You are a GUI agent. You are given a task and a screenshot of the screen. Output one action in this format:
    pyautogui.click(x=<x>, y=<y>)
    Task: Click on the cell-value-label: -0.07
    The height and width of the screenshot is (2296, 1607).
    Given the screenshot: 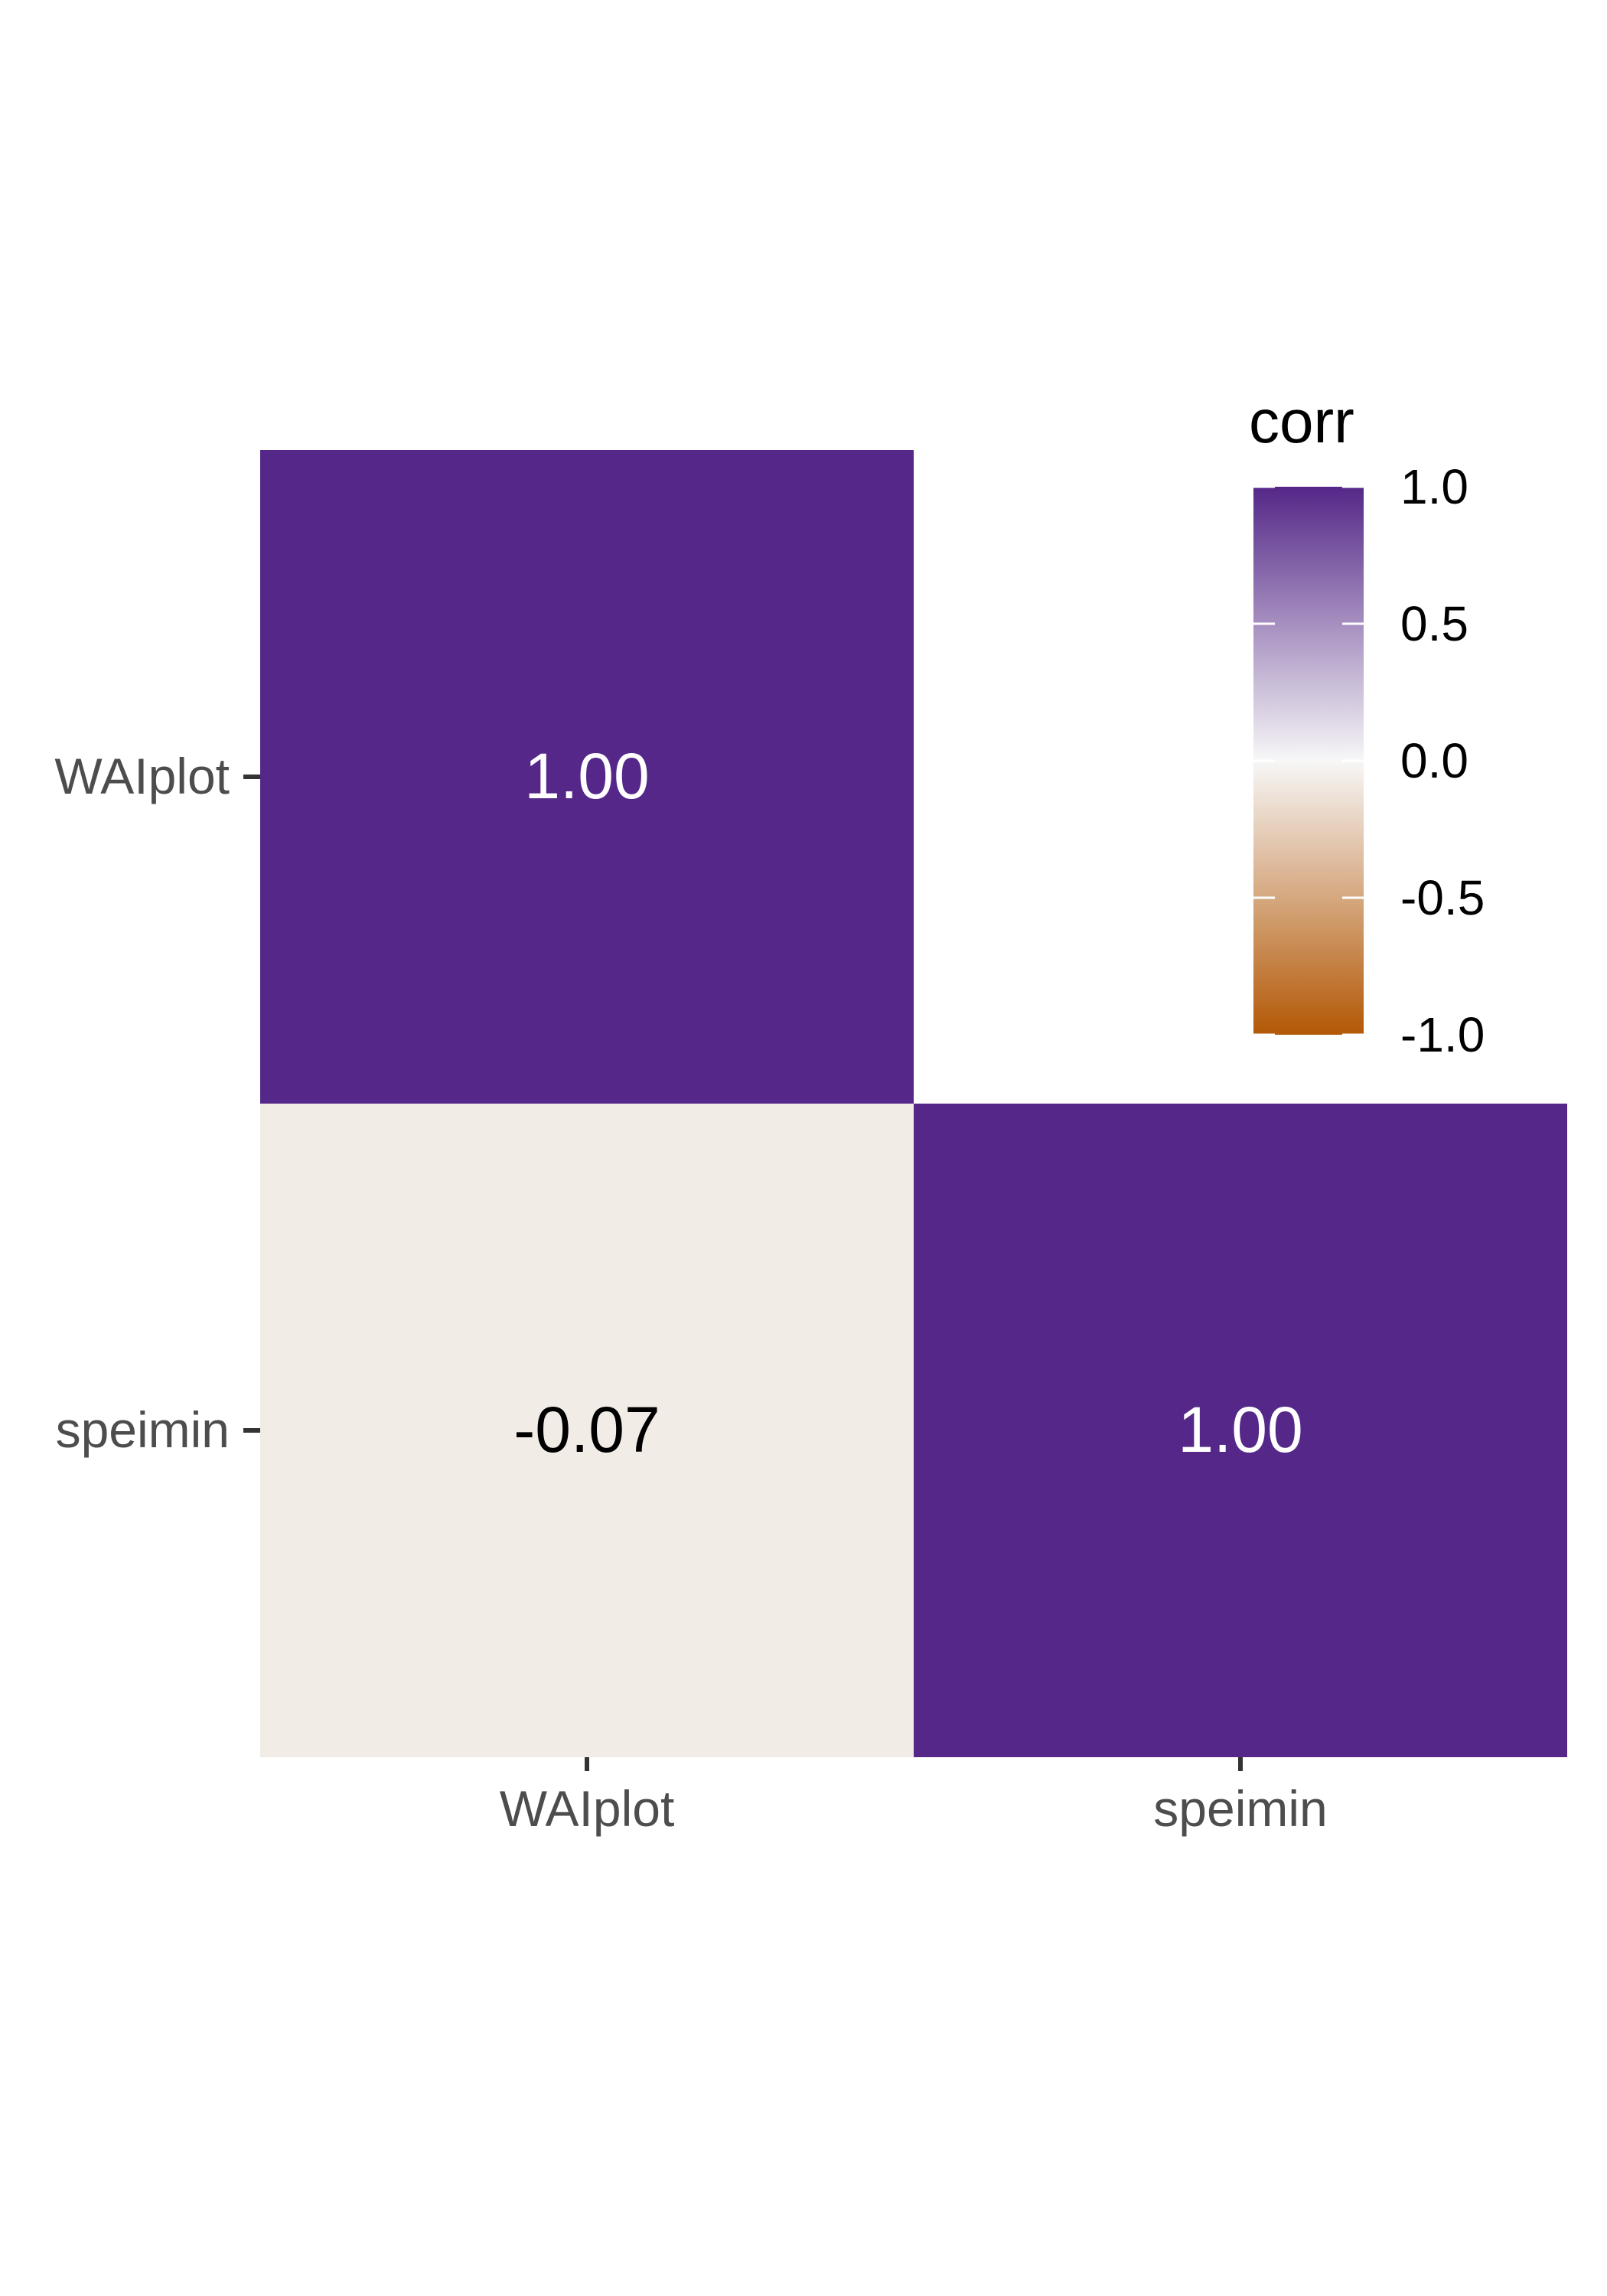 What is the action you would take?
    pyautogui.click(x=586, y=1430)
    